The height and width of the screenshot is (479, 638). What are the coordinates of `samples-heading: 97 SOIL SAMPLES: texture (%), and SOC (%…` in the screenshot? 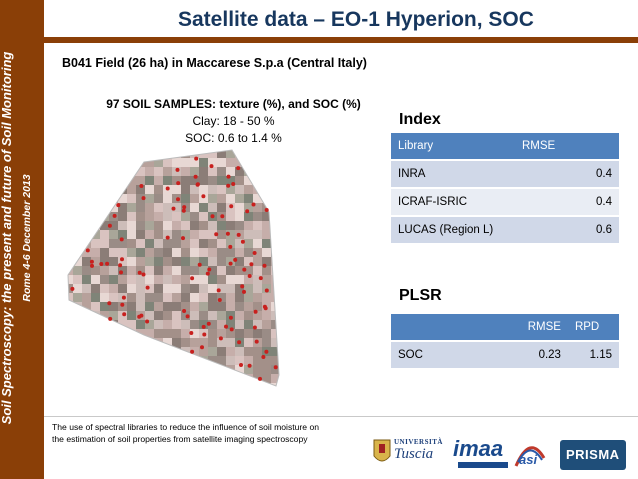 It's located at (233, 104).